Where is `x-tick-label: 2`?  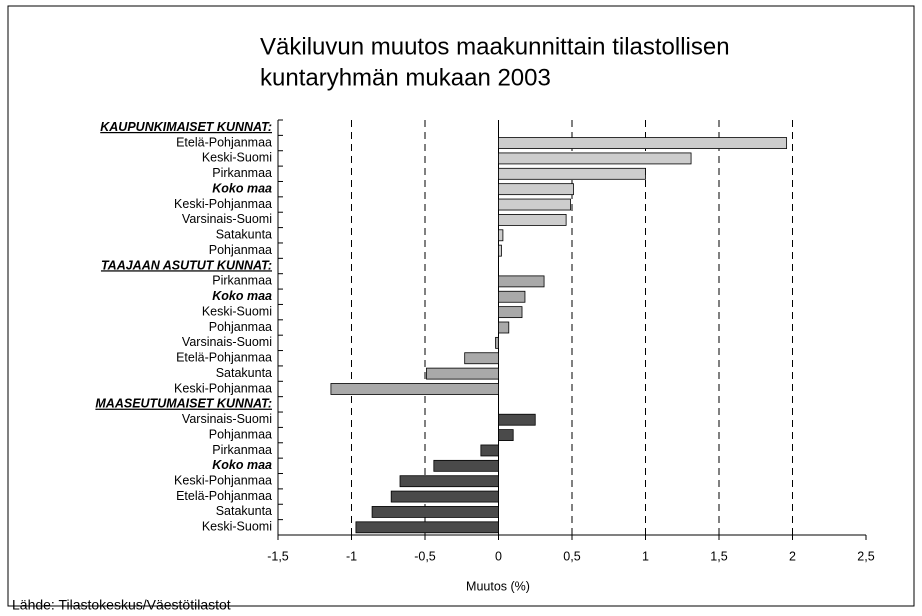
x-tick-label: 2 is located at coordinates (792, 556).